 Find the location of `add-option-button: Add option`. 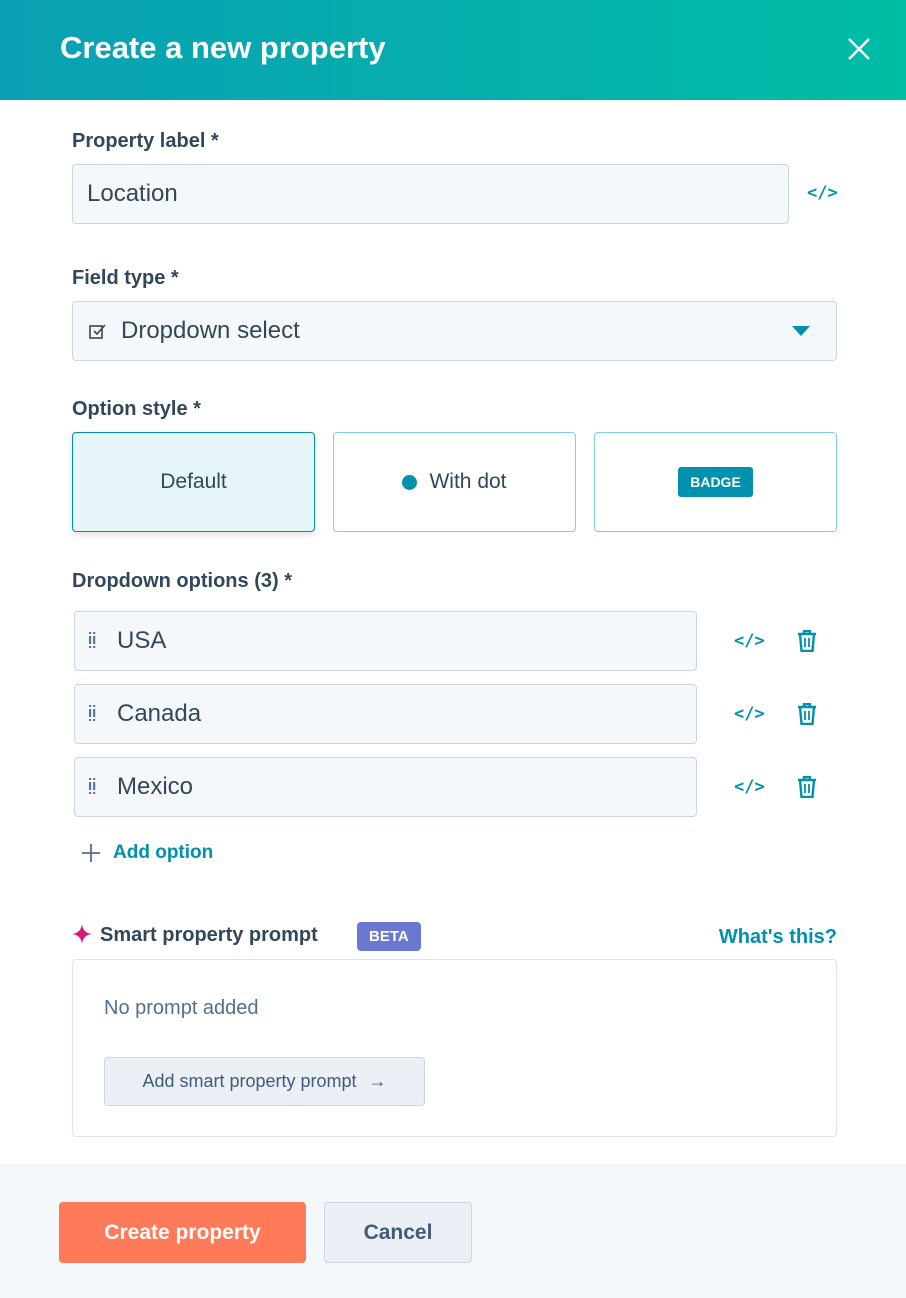

add-option-button: Add option is located at coordinates (147, 853).